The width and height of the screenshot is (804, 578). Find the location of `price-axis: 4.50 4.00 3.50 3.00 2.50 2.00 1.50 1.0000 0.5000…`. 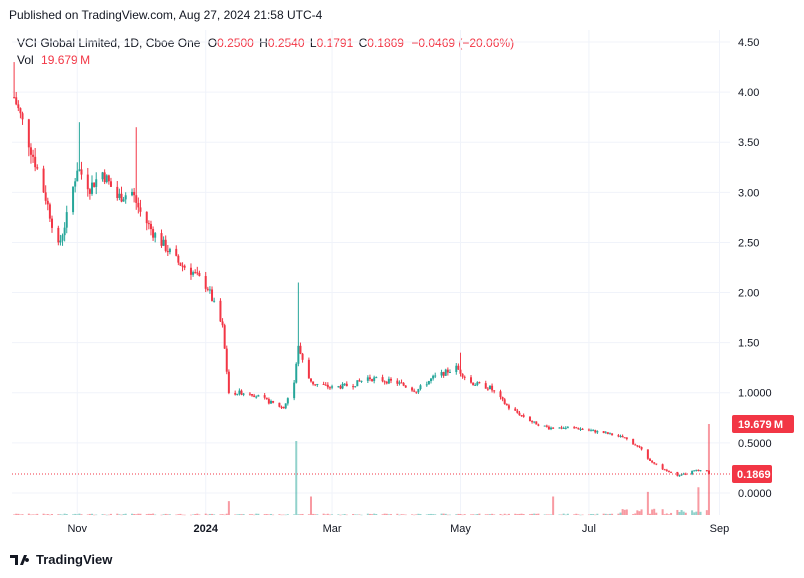

price-axis: 4.50 4.00 3.50 3.00 2.50 2.00 1.50 1.0000 0.5000… is located at coordinates (755, 268).